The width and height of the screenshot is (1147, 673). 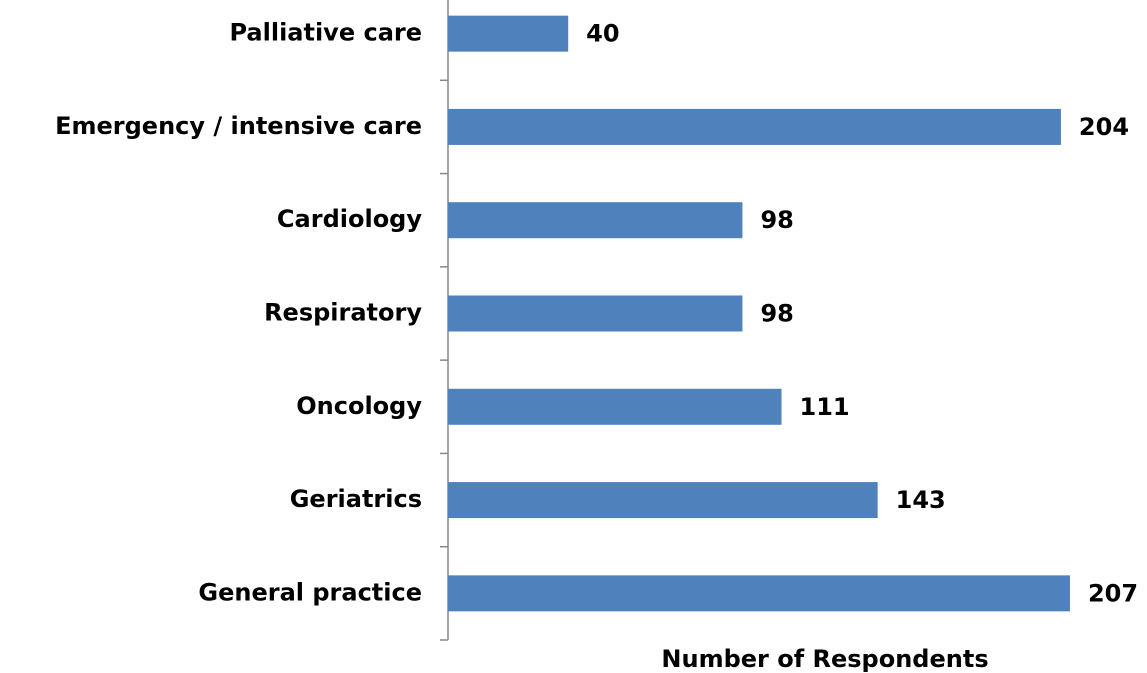 What do you see at coordinates (325, 33) in the screenshot?
I see `y-tick-label: Palliative care` at bounding box center [325, 33].